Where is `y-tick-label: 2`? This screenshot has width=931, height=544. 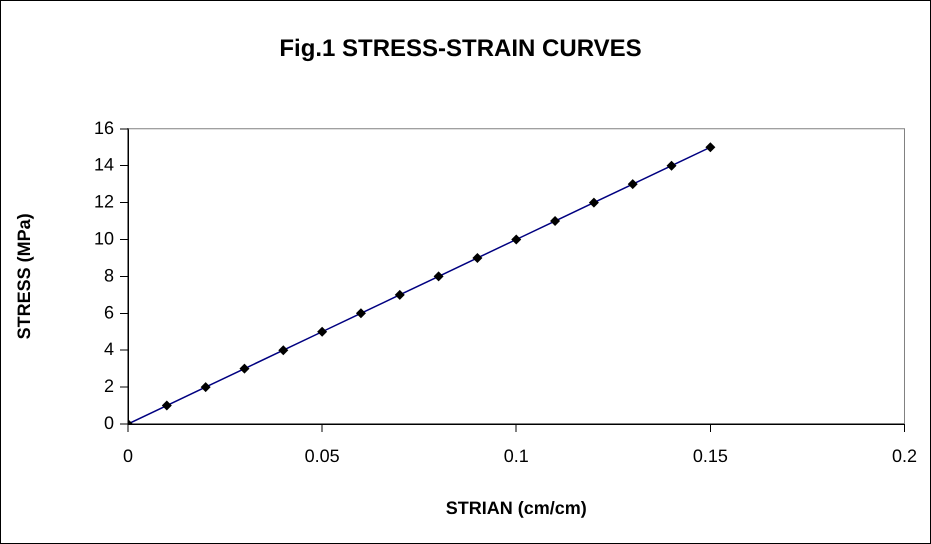 y-tick-label: 2 is located at coordinates (109, 386).